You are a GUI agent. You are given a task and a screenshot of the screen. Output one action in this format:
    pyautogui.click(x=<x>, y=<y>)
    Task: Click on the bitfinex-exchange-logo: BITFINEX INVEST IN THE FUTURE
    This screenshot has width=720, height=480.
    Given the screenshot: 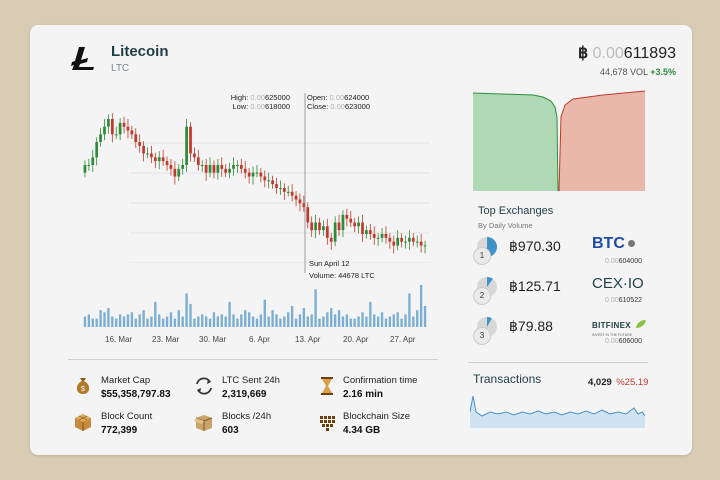 What is the action you would take?
    pyautogui.click(x=619, y=326)
    